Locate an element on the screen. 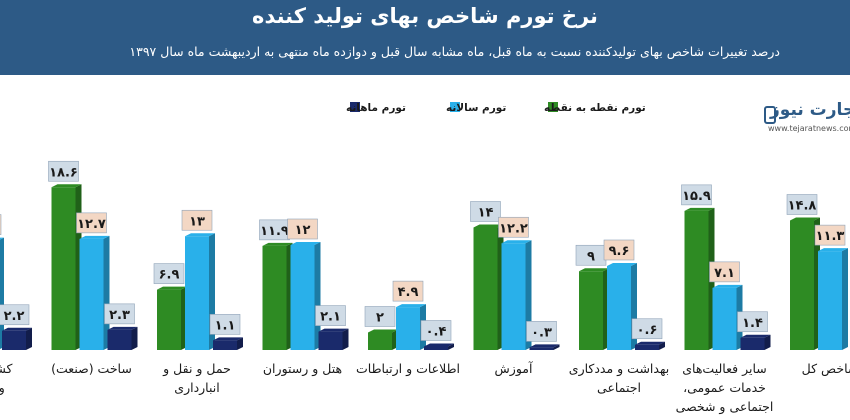  data-label: ۱۱.۳ is located at coordinates (830, 236).